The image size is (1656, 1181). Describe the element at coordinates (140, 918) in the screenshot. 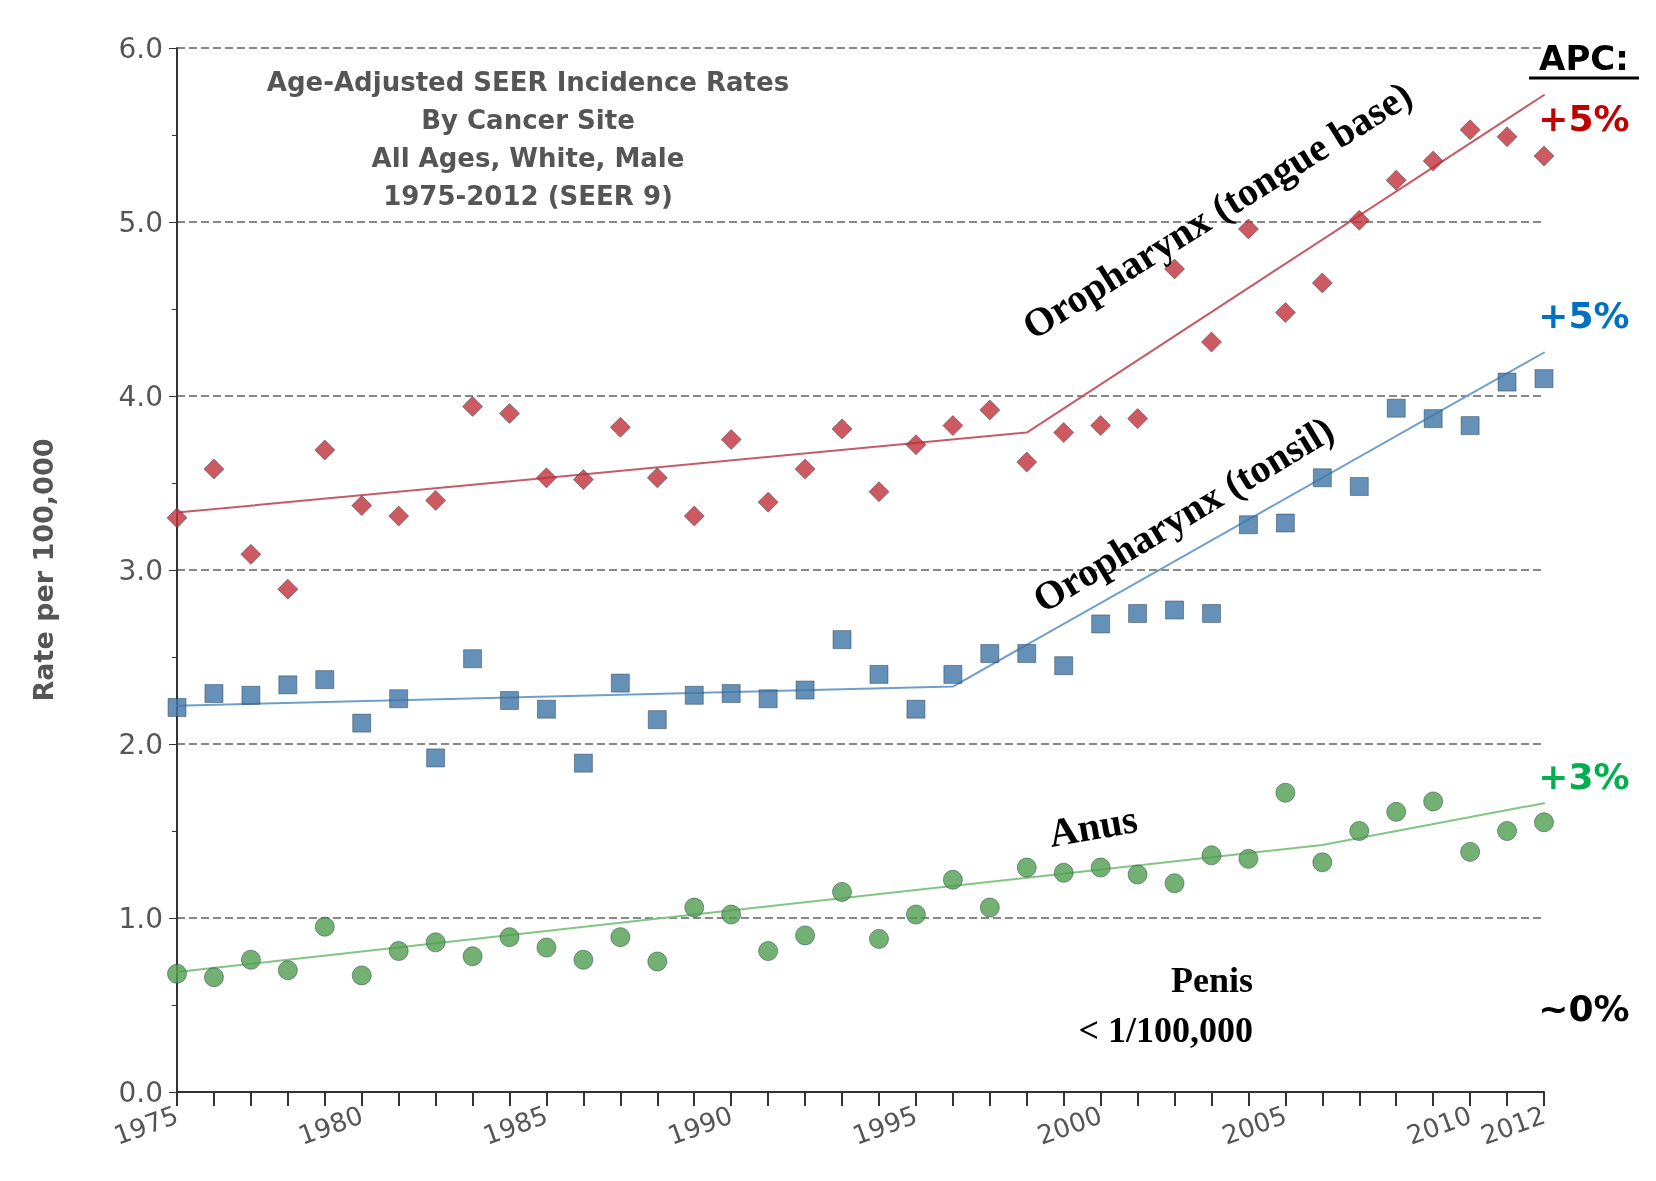

I see `y-tick-label: 1.0` at that location.